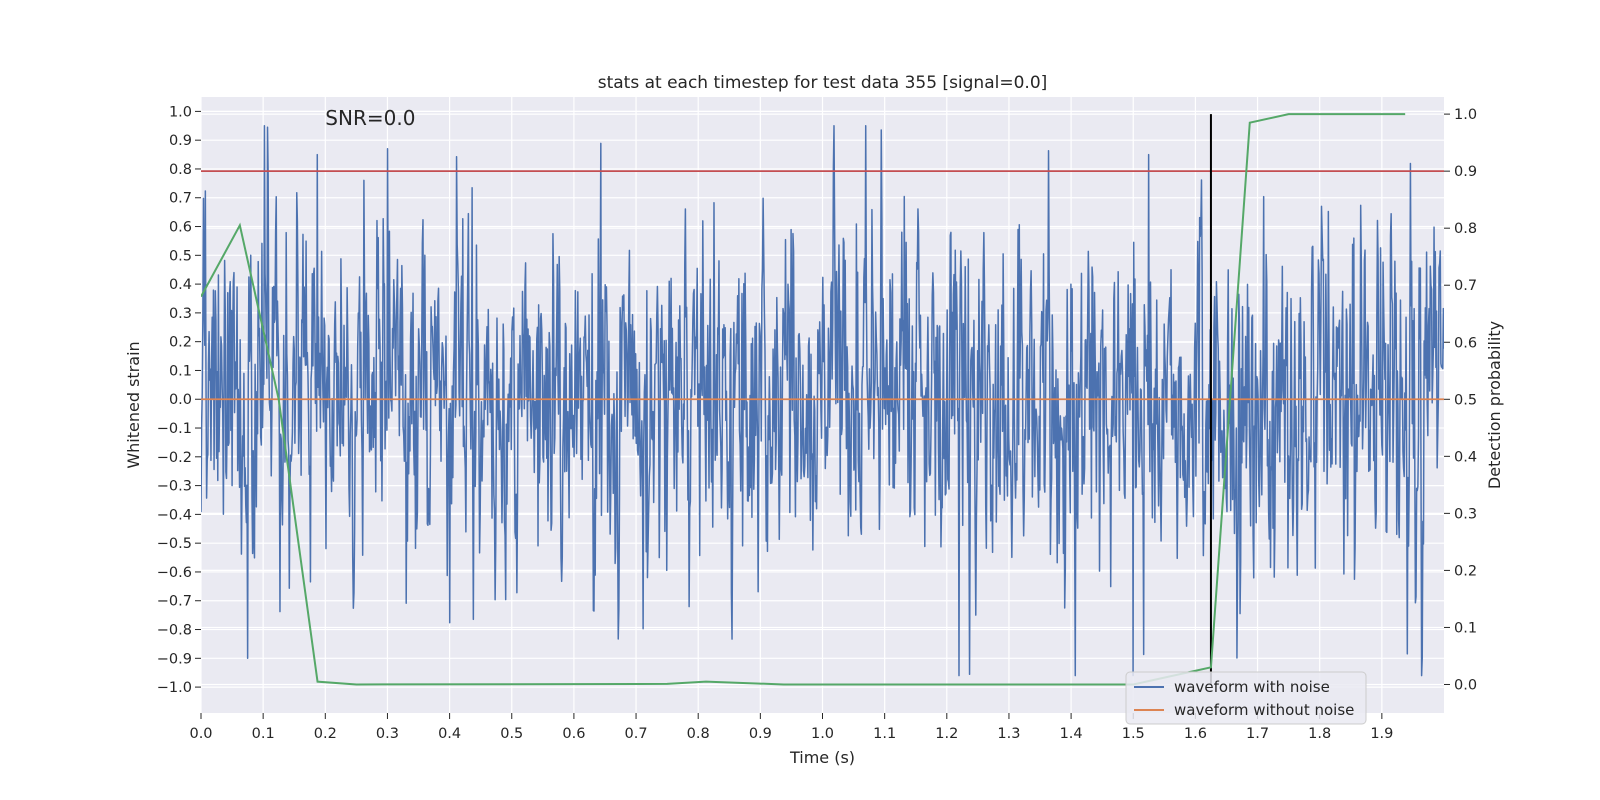  What do you see at coordinates (180, 141) in the screenshot?
I see `y-tick-label: 0.9` at bounding box center [180, 141].